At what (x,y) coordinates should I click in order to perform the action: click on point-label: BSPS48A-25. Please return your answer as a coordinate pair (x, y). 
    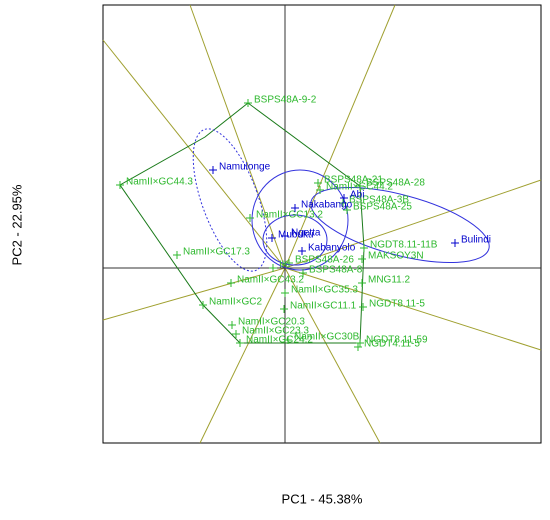
    Looking at the image, I should click on (382, 207).